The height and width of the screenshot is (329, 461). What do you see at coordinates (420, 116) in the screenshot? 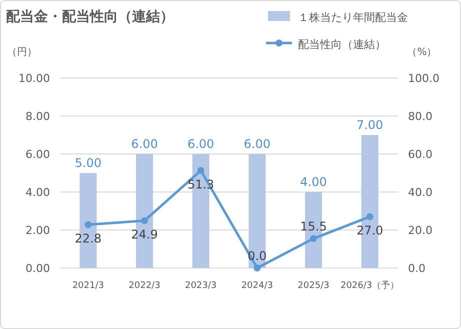
I see `y2-tick-label: 80.0` at bounding box center [420, 116].